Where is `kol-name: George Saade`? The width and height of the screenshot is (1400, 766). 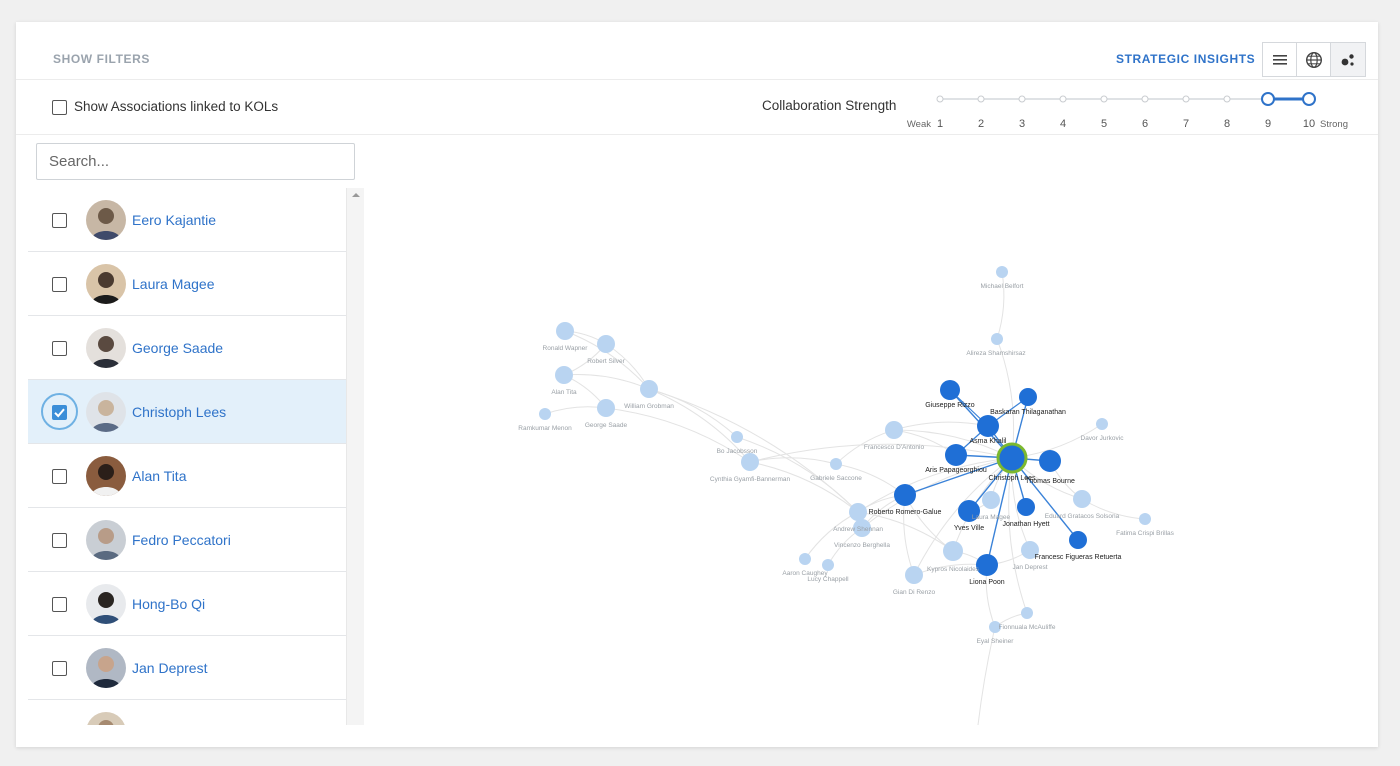
kol-name: George Saade is located at coordinates (178, 348).